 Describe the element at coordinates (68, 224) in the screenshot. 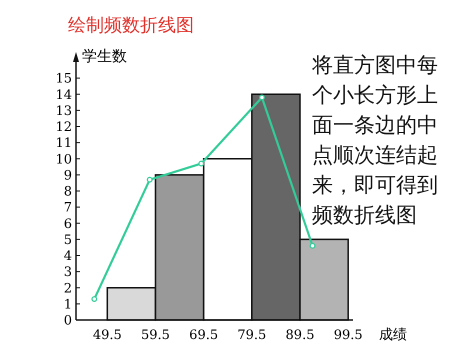

I see `y-tick-label: 6` at that location.